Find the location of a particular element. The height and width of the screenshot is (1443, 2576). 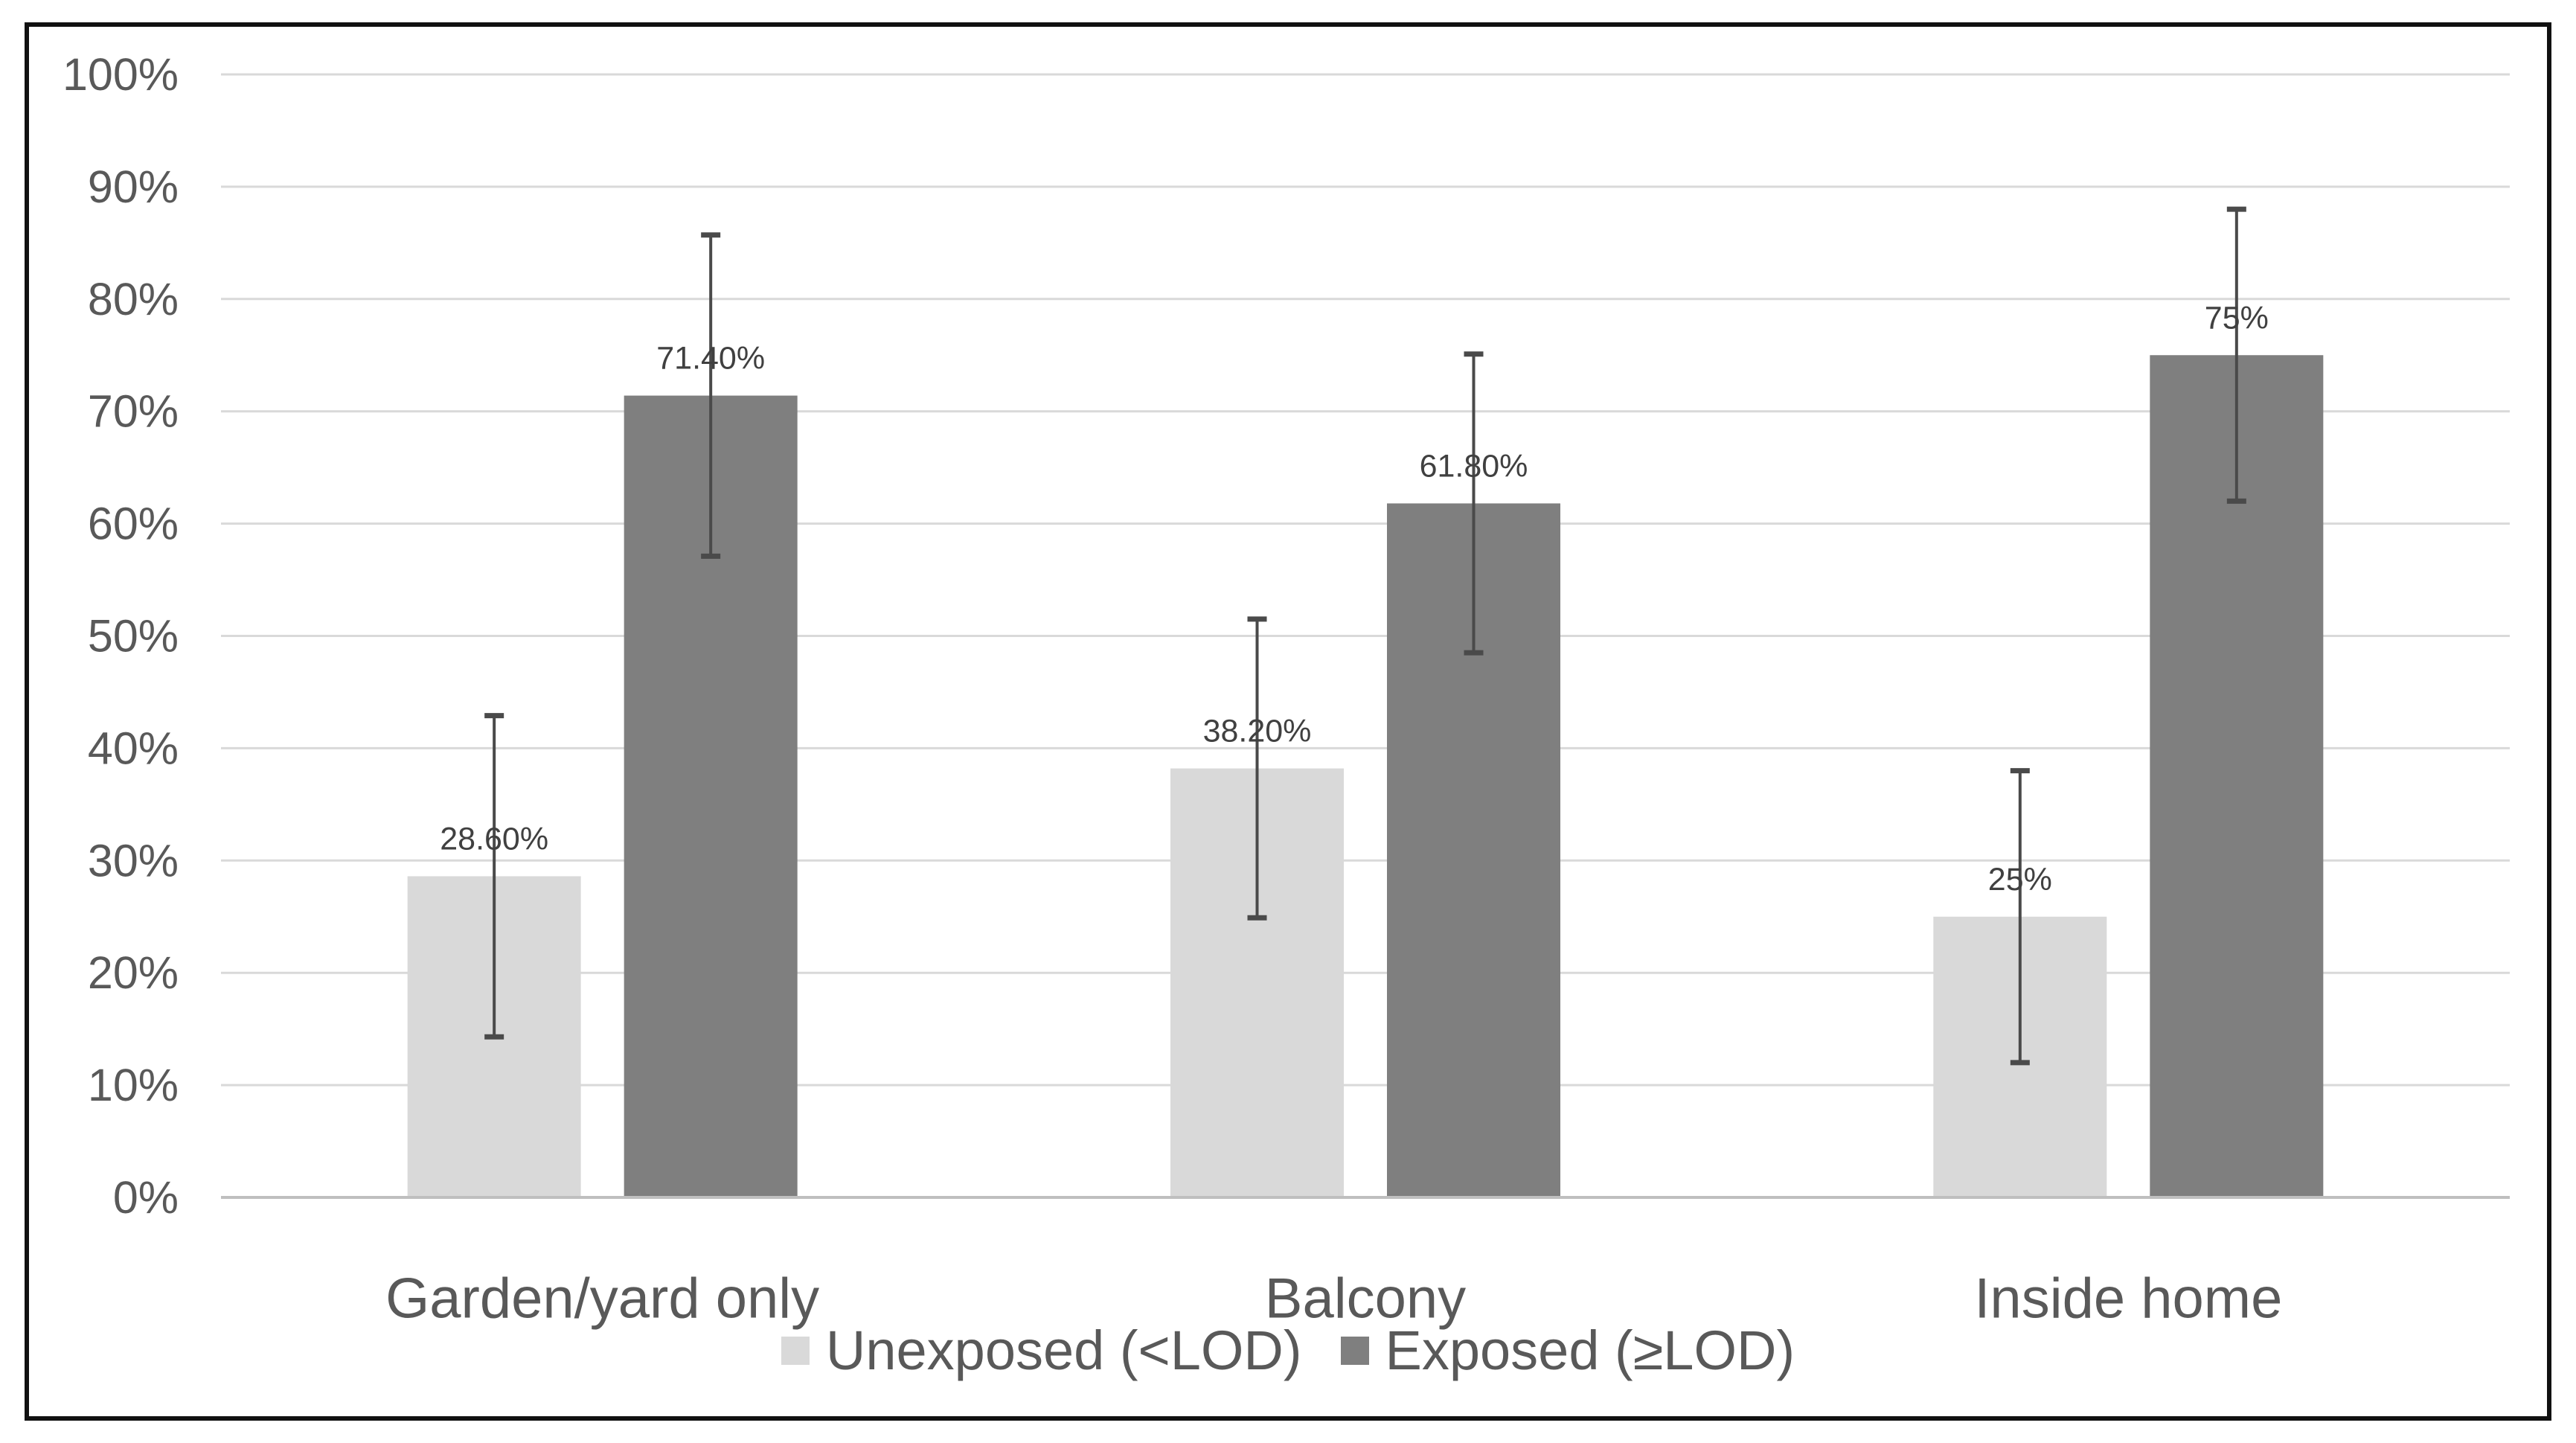

x-axis-category-label: Inside home is located at coordinates (2128, 1299).